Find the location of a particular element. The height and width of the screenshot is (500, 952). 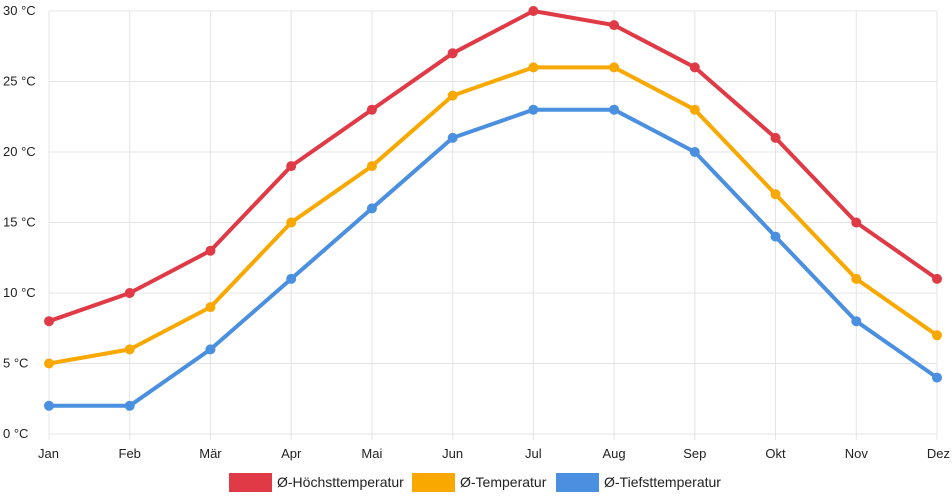

legend-label: Ø-Tiefsttemperatur is located at coordinates (662, 482).